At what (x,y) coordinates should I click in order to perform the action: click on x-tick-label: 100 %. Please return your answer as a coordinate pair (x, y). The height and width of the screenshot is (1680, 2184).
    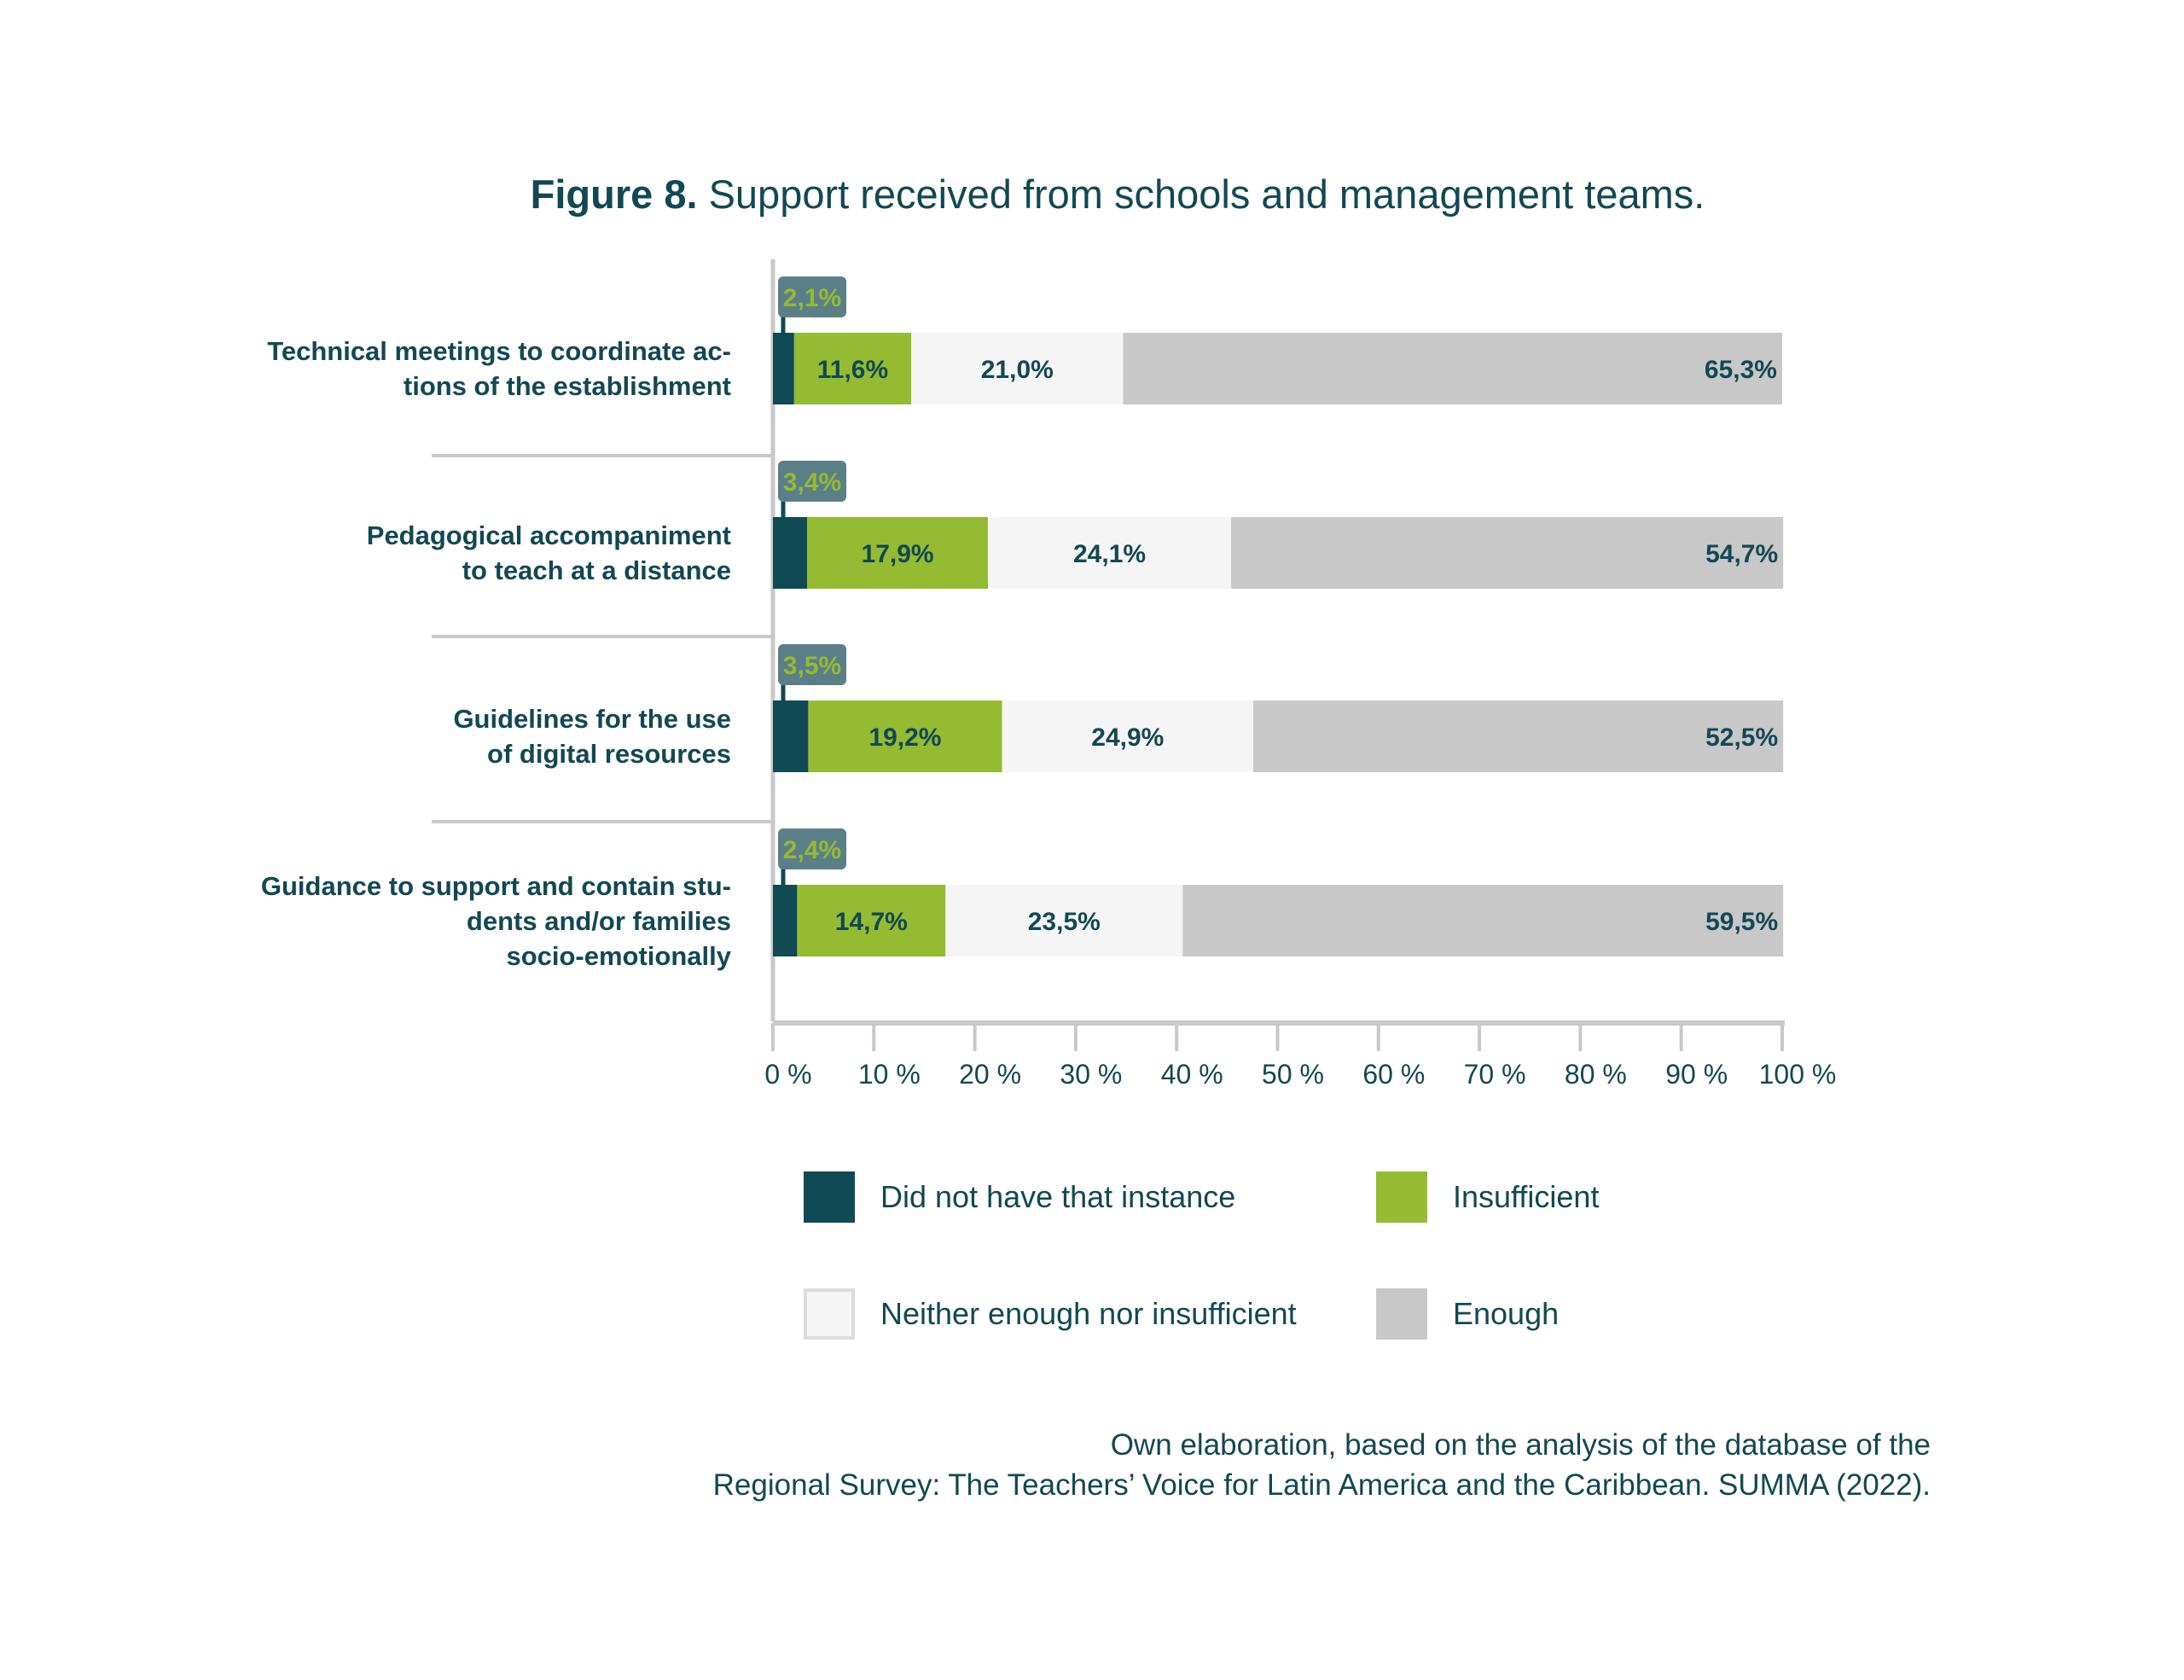
    Looking at the image, I should click on (1798, 1074).